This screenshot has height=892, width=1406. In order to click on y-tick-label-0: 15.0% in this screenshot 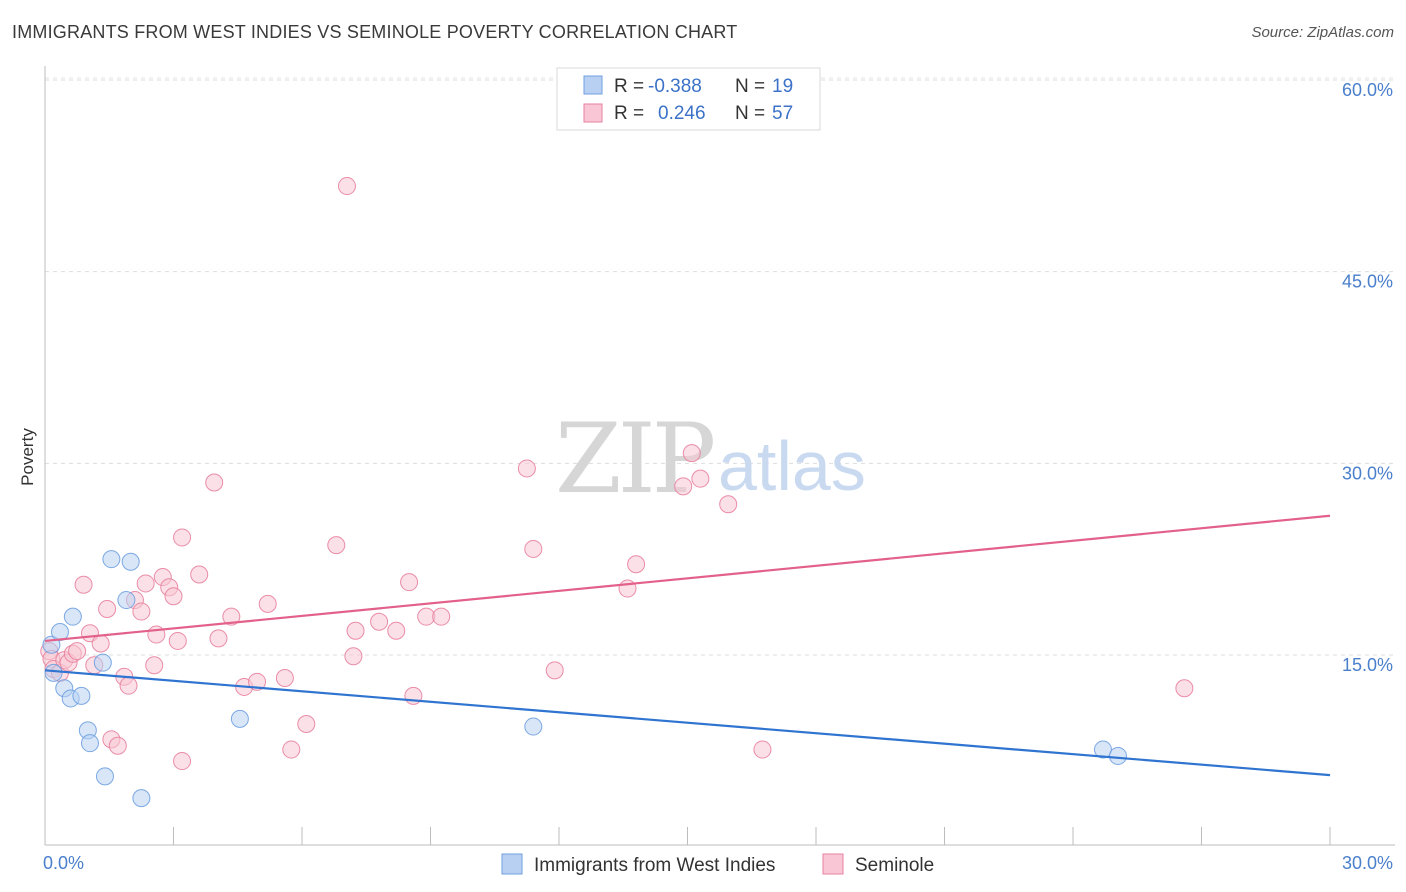, I will do `click(1367, 665)`.